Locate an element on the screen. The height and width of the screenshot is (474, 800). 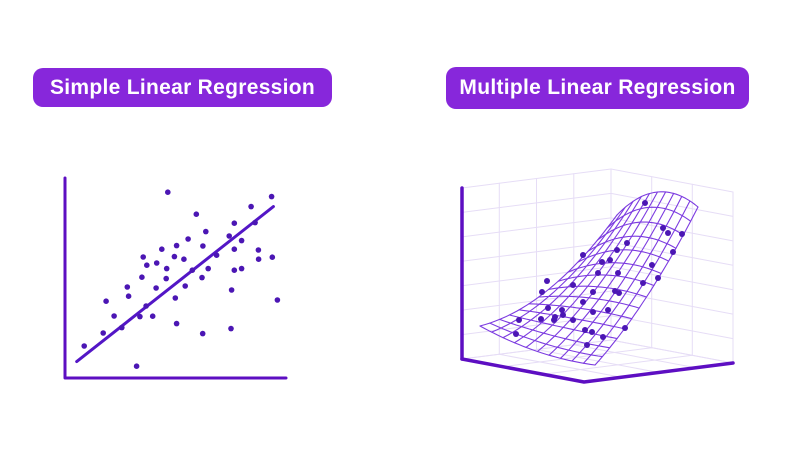
simple-regression-badge-label: Simple Linear Regression is located at coordinates (182, 87).